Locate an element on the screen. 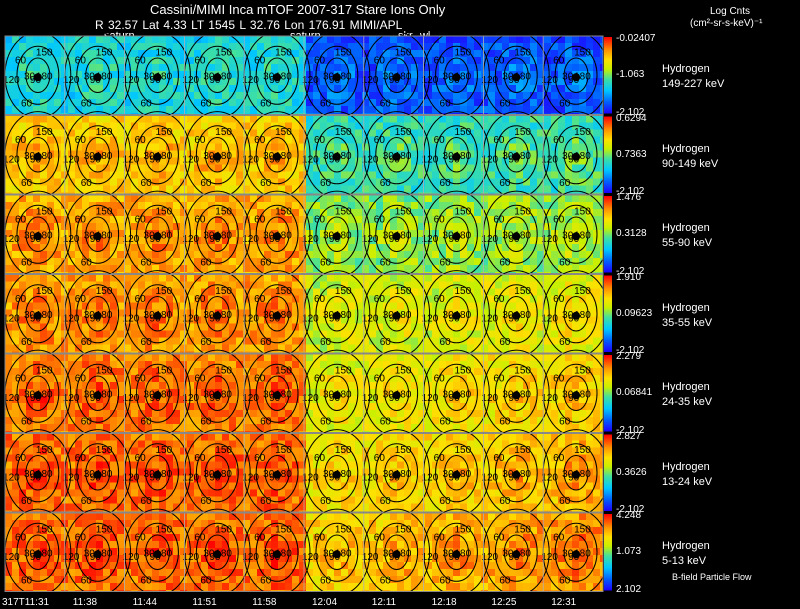 This screenshot has width=800, height=609. contour-label: 30 is located at coordinates (329, 156).